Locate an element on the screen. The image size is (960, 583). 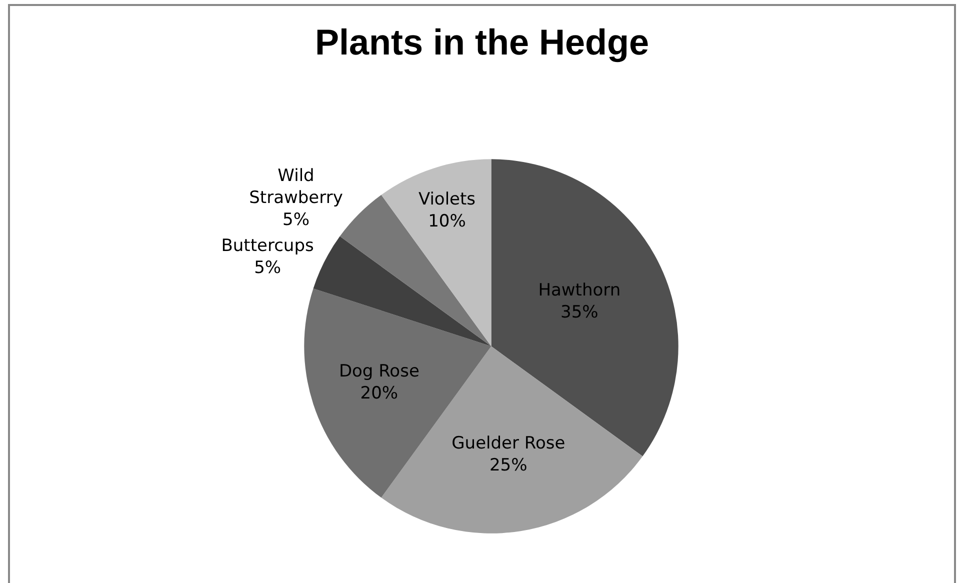
data-label: 10% is located at coordinates (447, 221).